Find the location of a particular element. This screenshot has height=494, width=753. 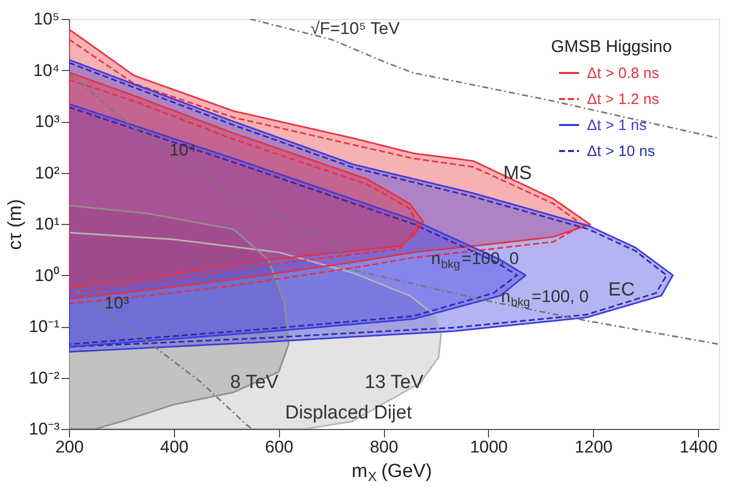

annotation: EC is located at coordinates (621, 290).